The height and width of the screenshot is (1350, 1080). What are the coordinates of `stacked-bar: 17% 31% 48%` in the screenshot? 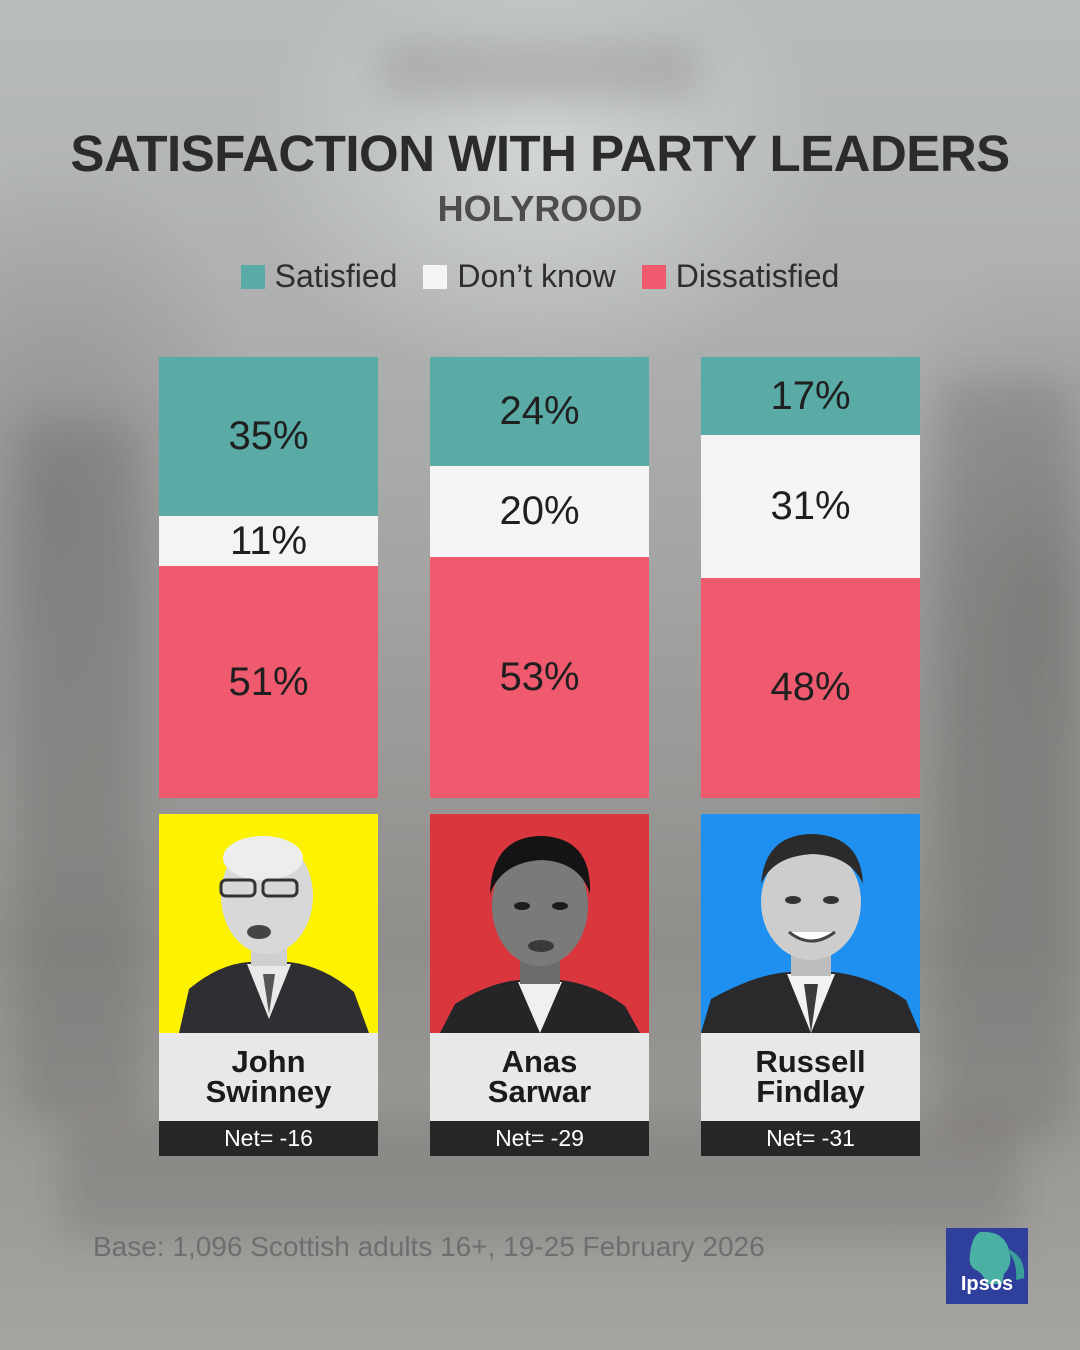 It's located at (810, 577).